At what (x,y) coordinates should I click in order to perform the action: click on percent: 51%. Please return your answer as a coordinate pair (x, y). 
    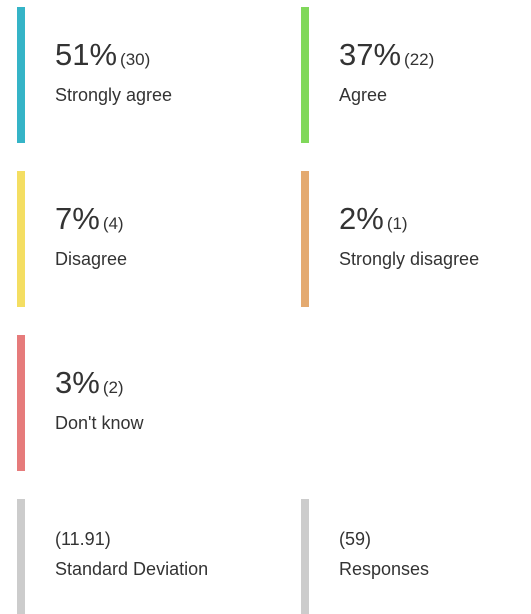
    Looking at the image, I should click on (86, 54).